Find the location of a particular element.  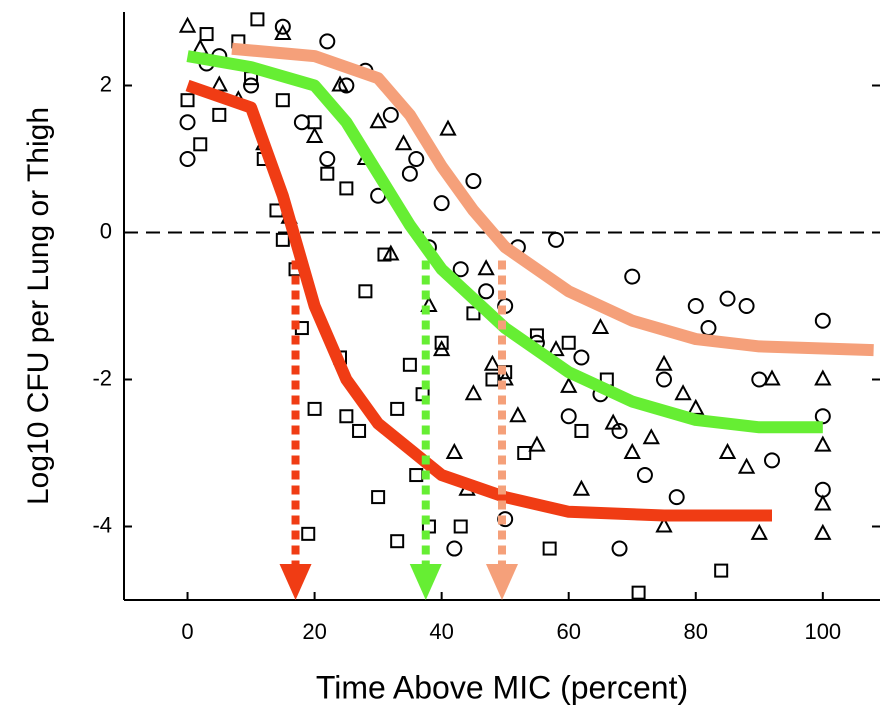

x-tick-label: 0 is located at coordinates (187, 631).